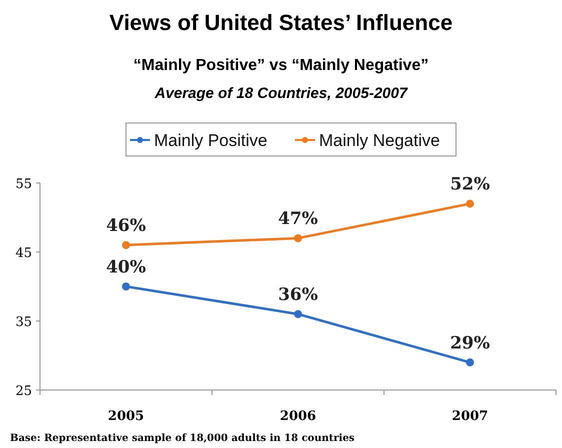 The width and height of the screenshot is (562, 448). Describe the element at coordinates (23, 253) in the screenshot. I see `y-tick-label: 45` at that location.